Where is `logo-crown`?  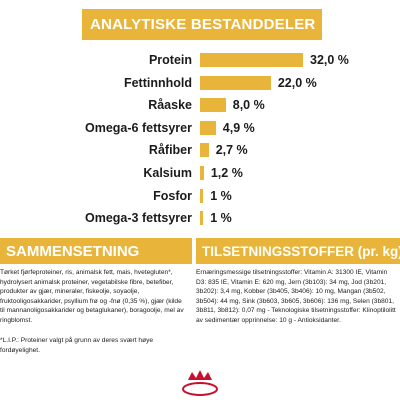 logo-crown is located at coordinates (200, 375).